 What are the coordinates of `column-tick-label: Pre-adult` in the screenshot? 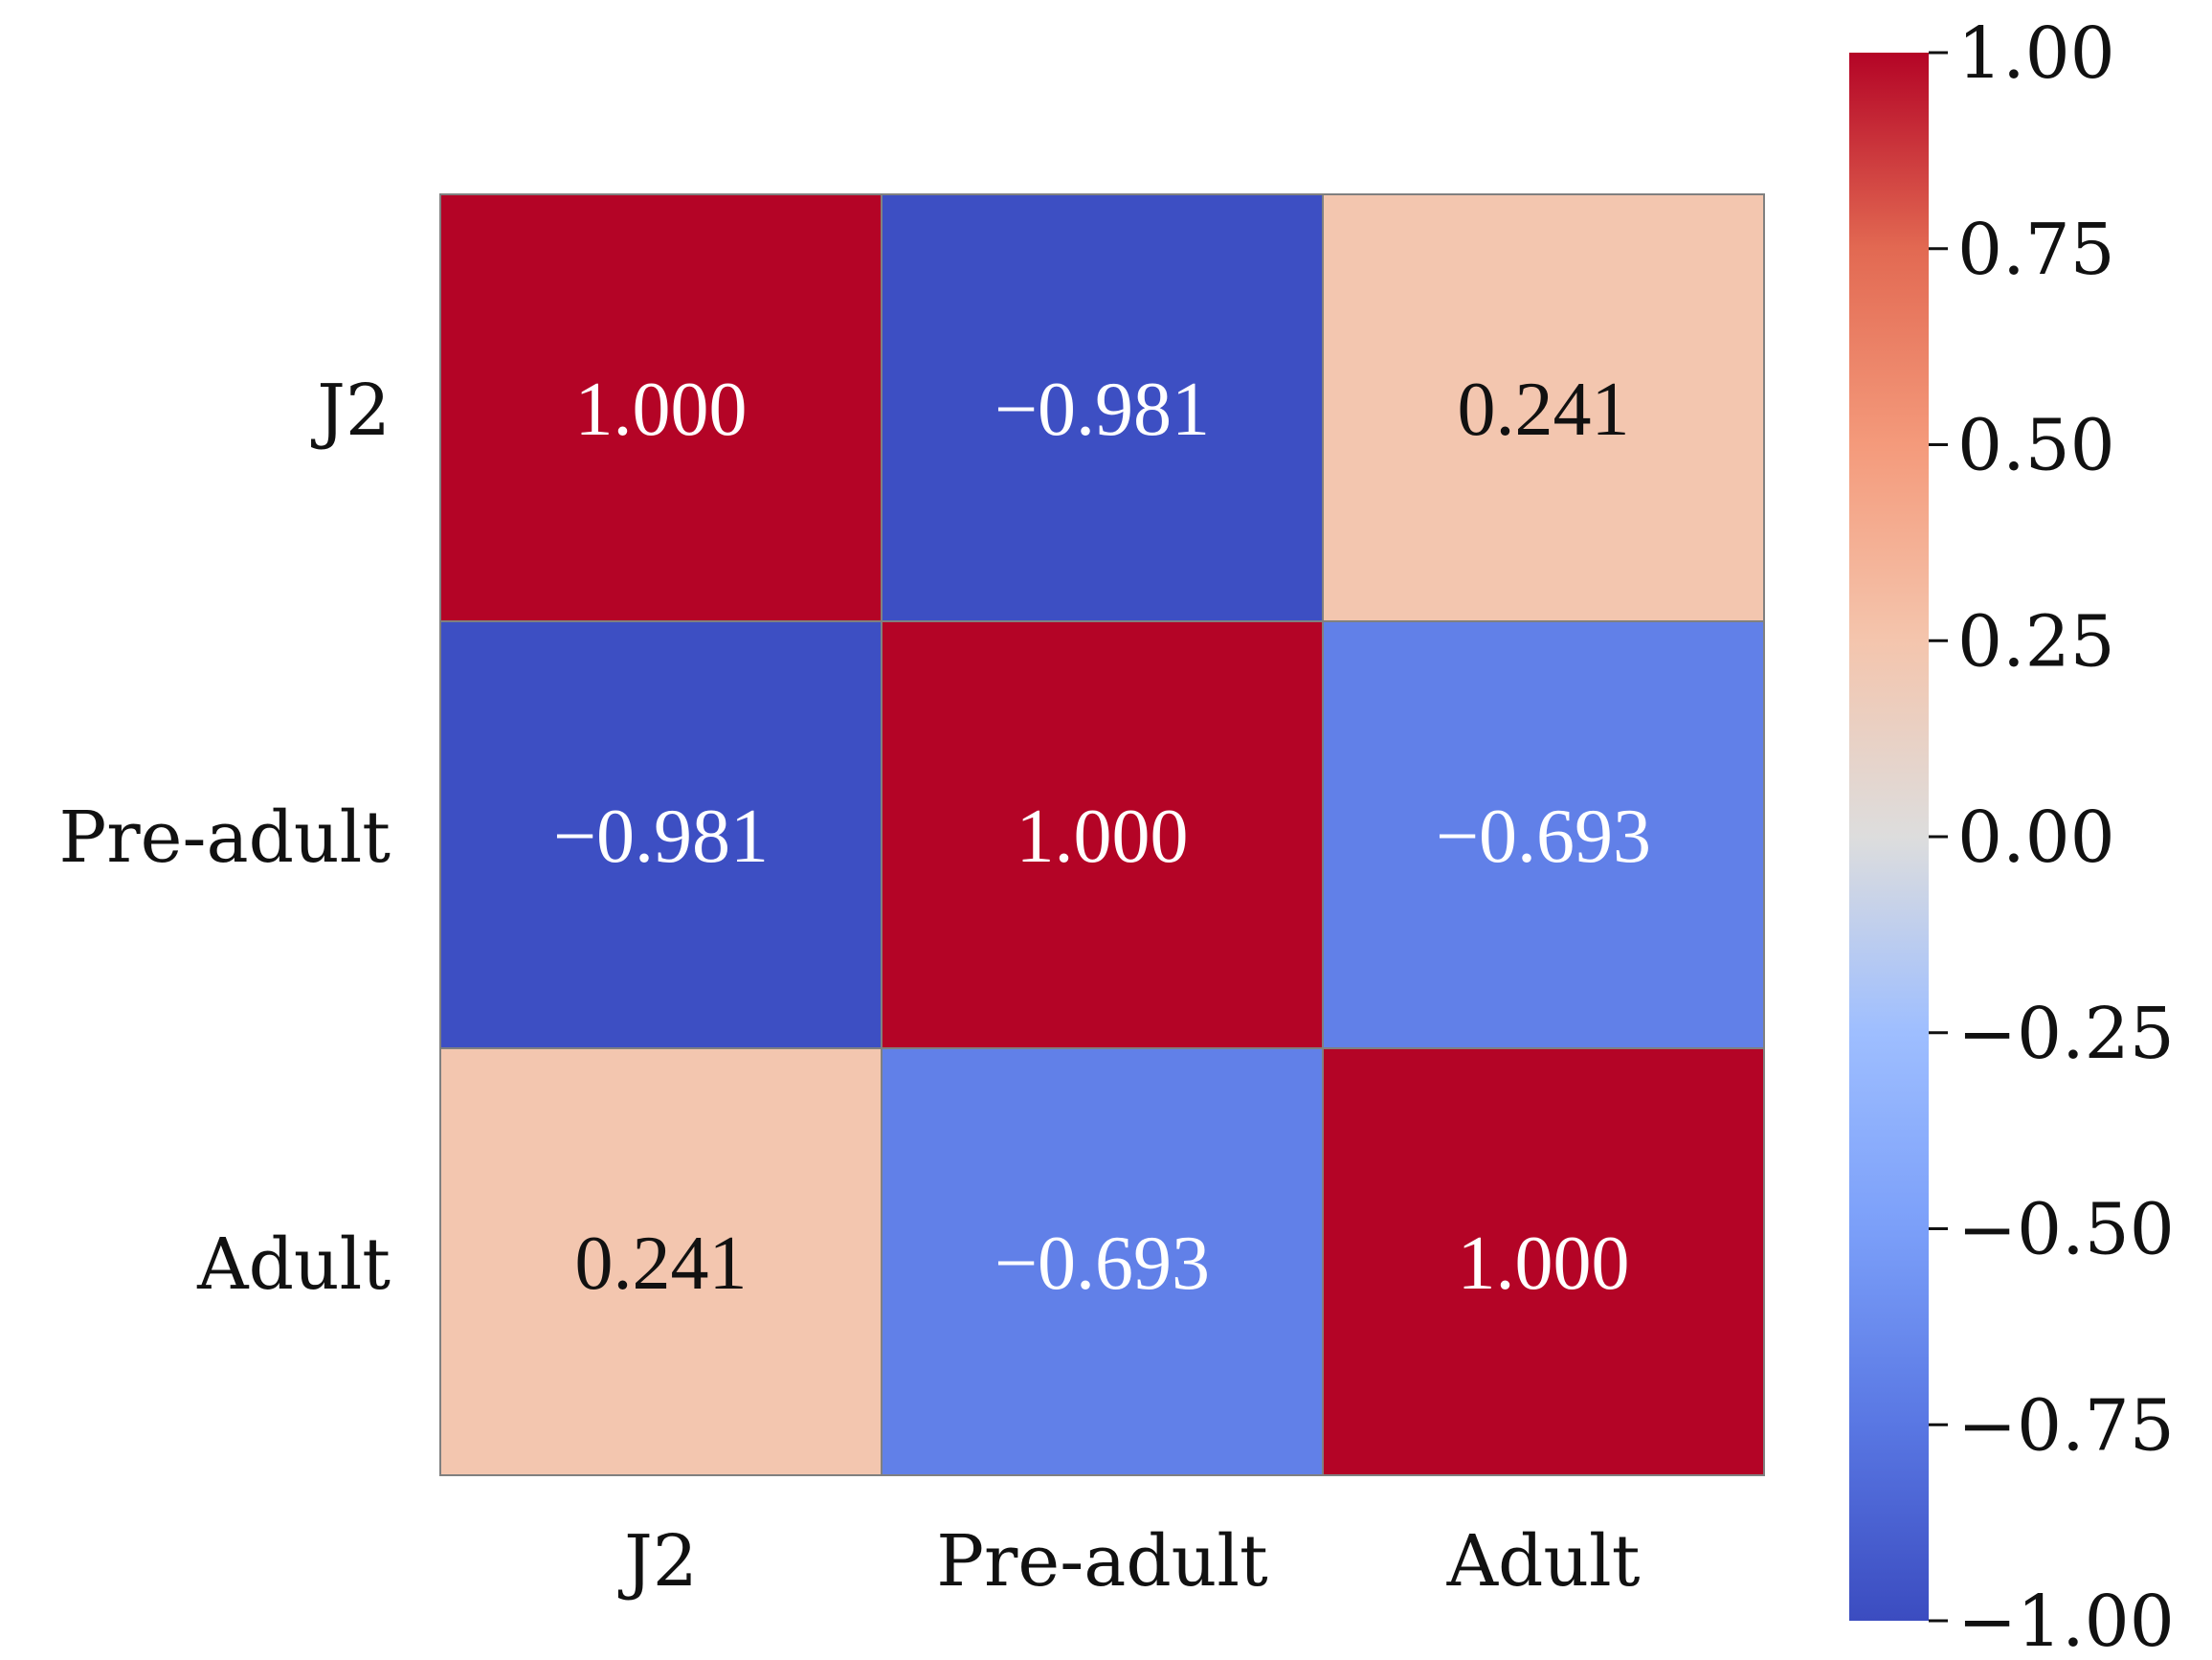 It's located at (1102, 1561).